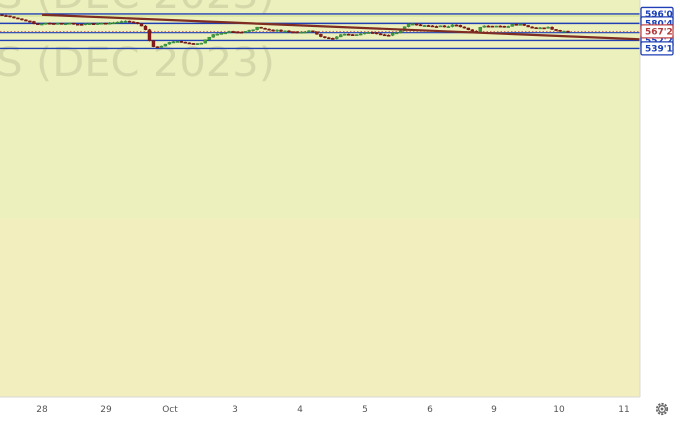 This screenshot has height=421, width=680. What do you see at coordinates (662, 409) in the screenshot?
I see `settings-gear-icon` at bounding box center [662, 409].